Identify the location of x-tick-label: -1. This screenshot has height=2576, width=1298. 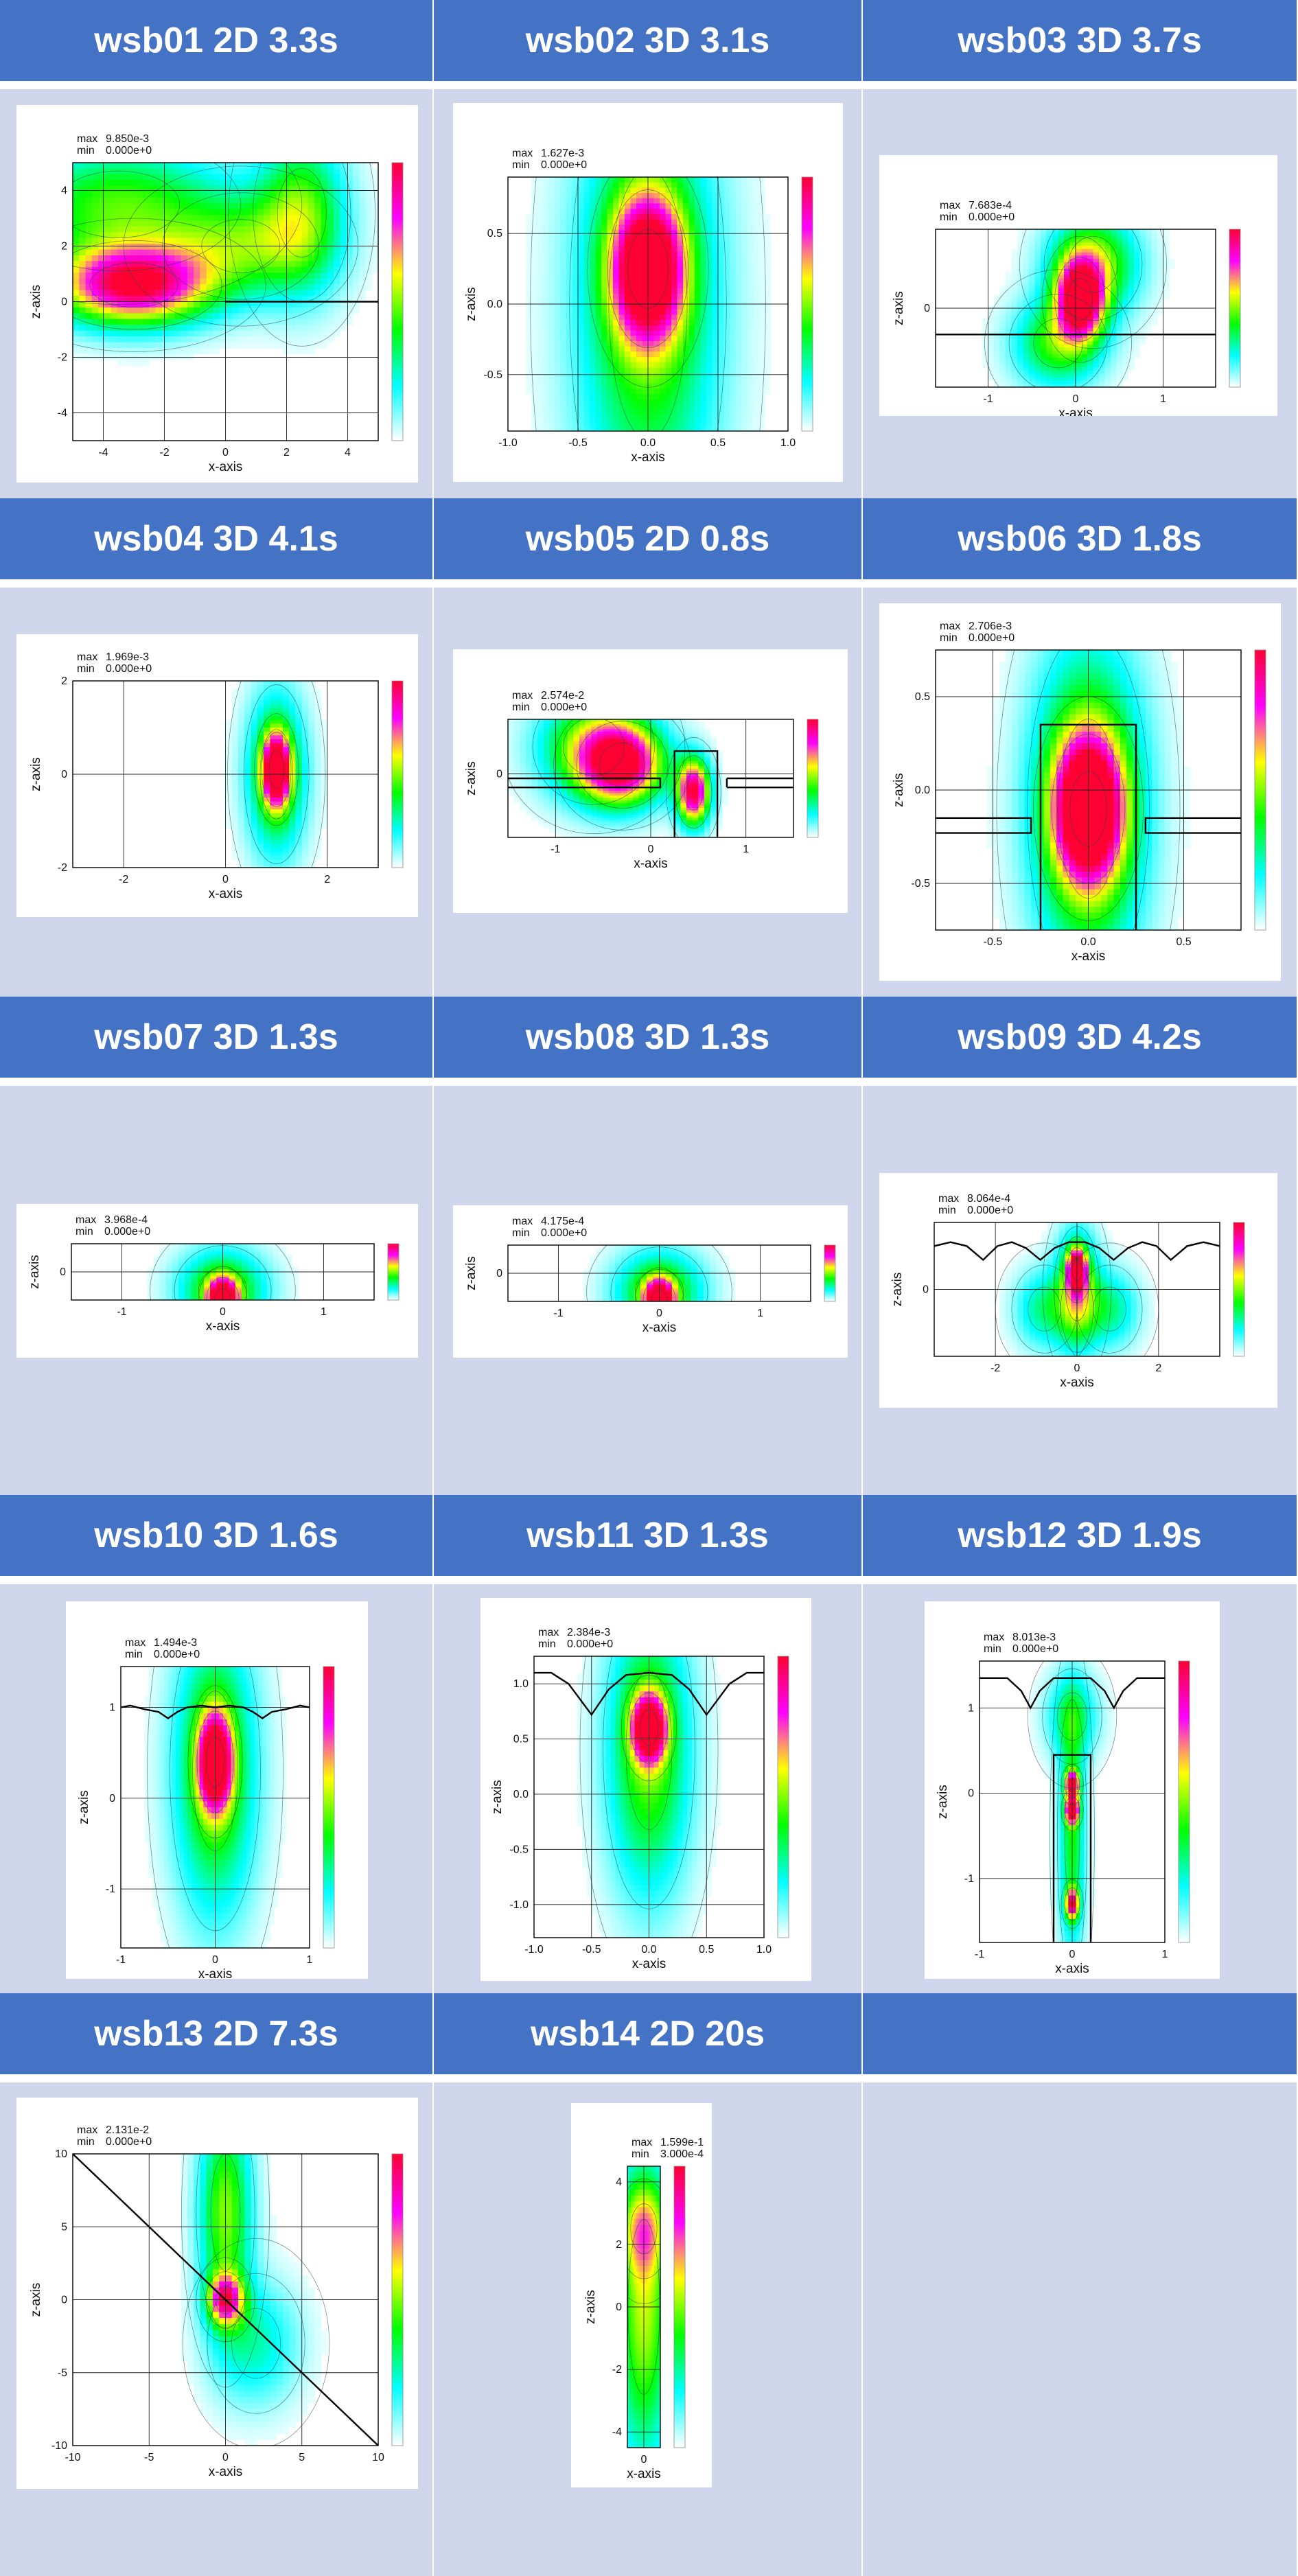
(988, 399).